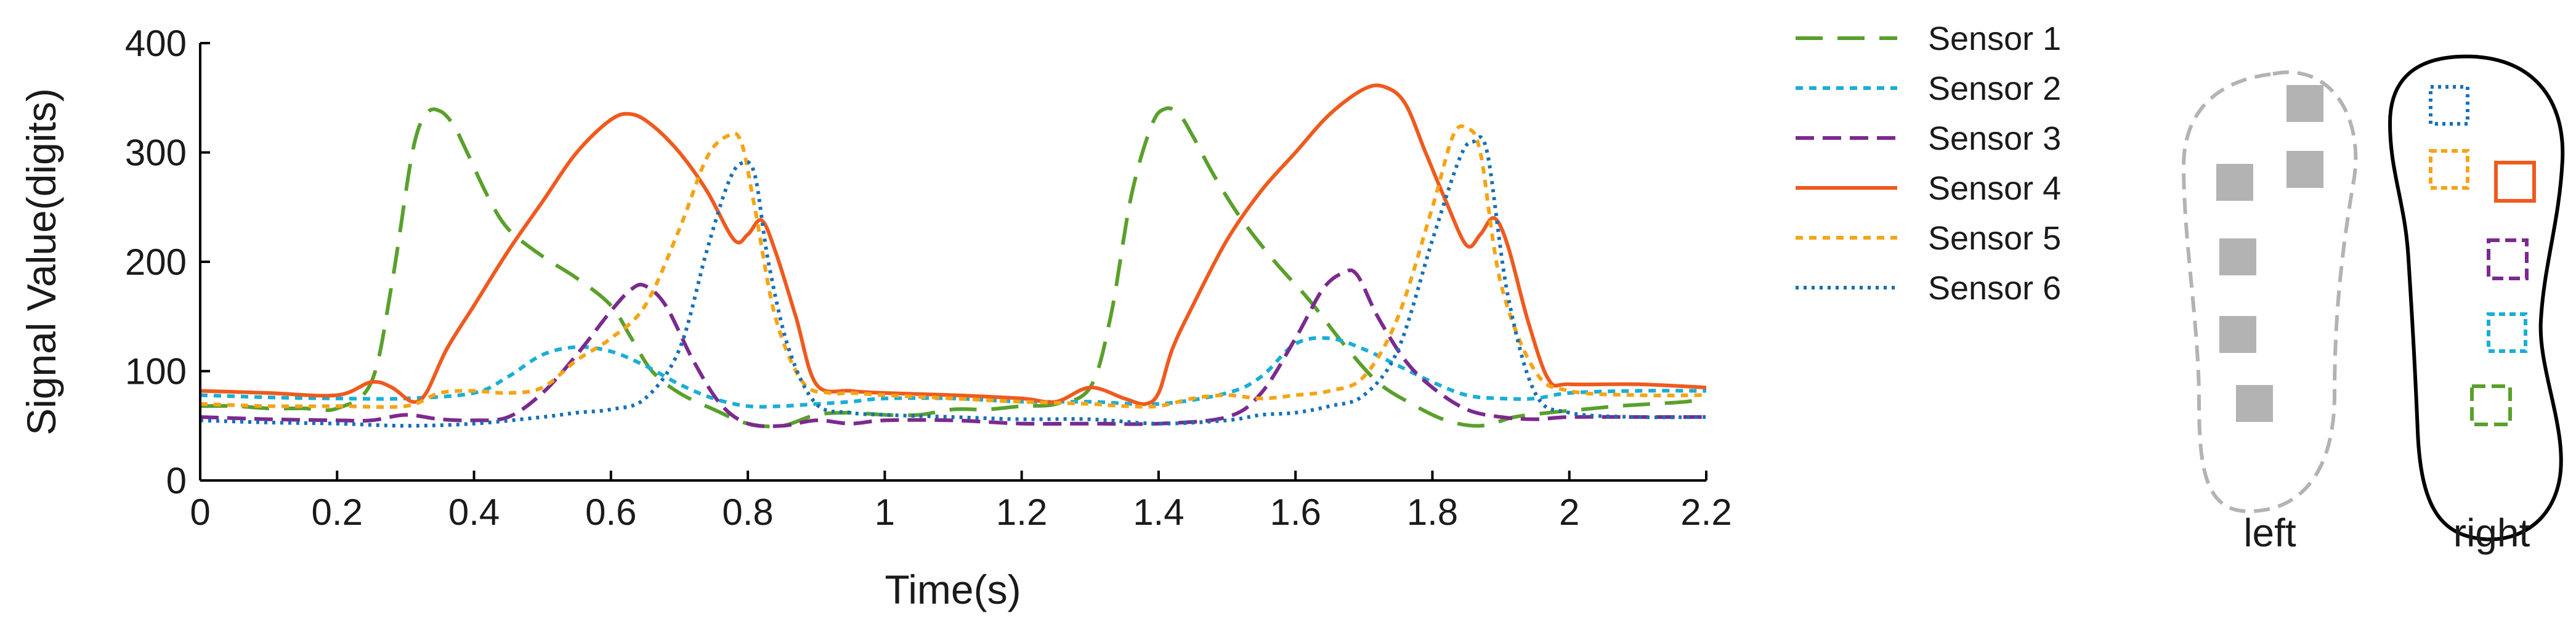 The image size is (2576, 632). Describe the element at coordinates (2515, 182) in the screenshot. I see `right-sensor-4-marker` at that location.